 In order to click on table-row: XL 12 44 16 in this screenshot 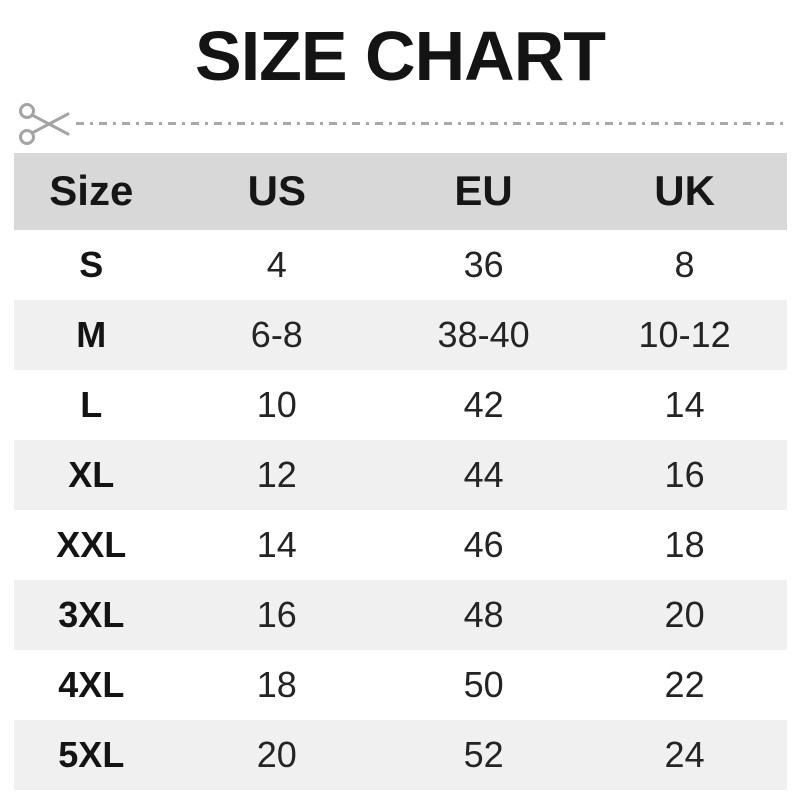, I will do `click(400, 474)`.